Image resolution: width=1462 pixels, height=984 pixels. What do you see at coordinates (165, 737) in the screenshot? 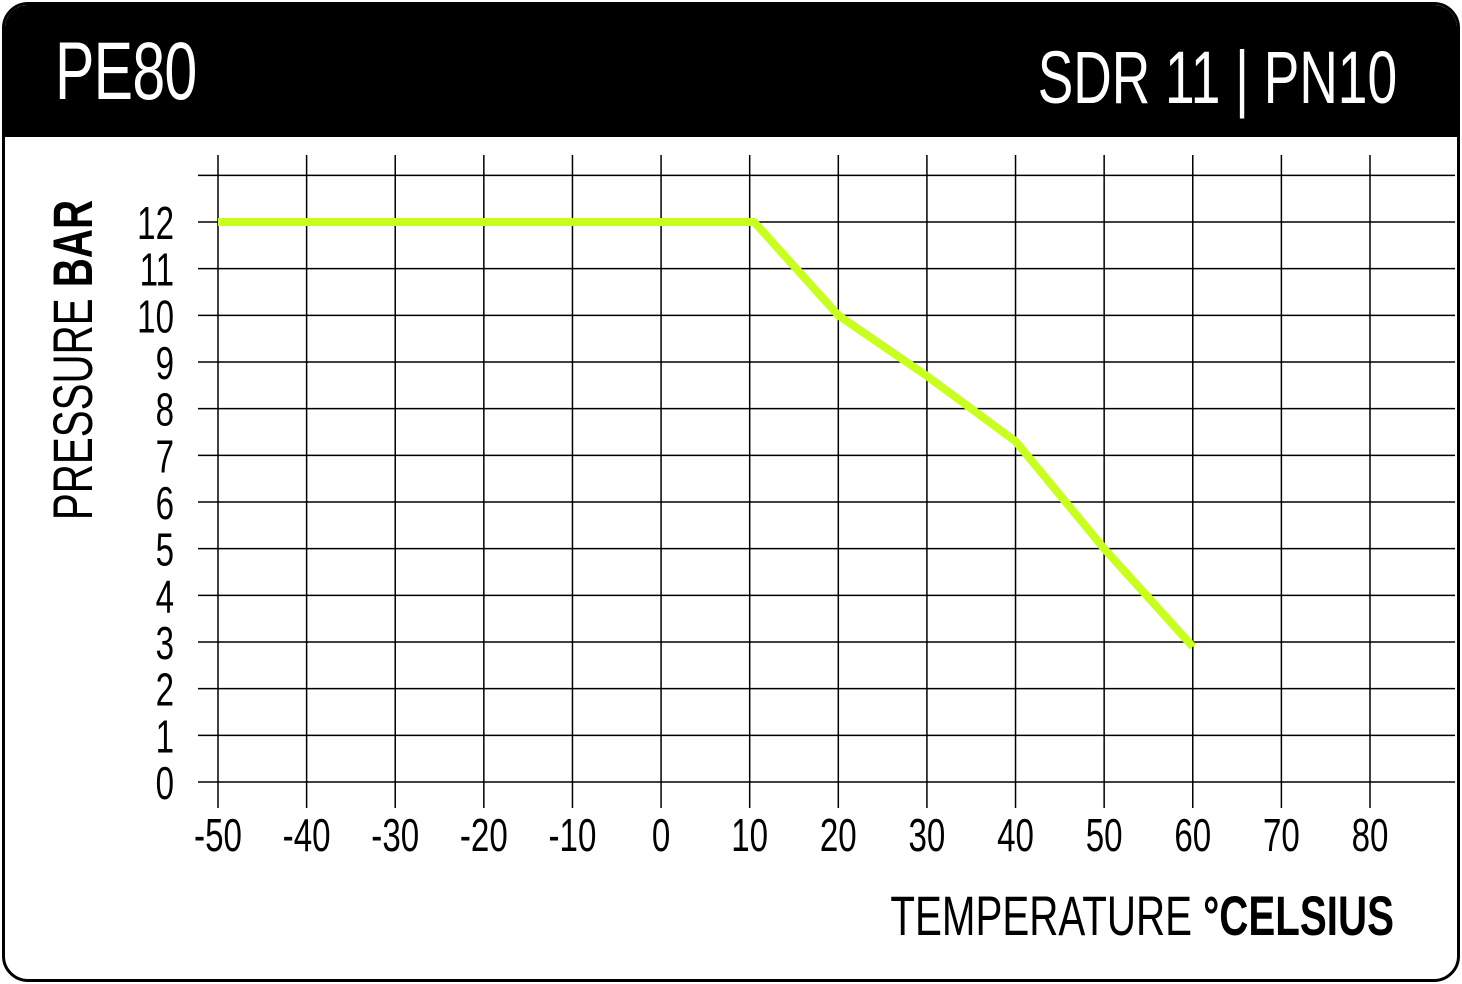
I see `y-tick-label: 1` at bounding box center [165, 737].